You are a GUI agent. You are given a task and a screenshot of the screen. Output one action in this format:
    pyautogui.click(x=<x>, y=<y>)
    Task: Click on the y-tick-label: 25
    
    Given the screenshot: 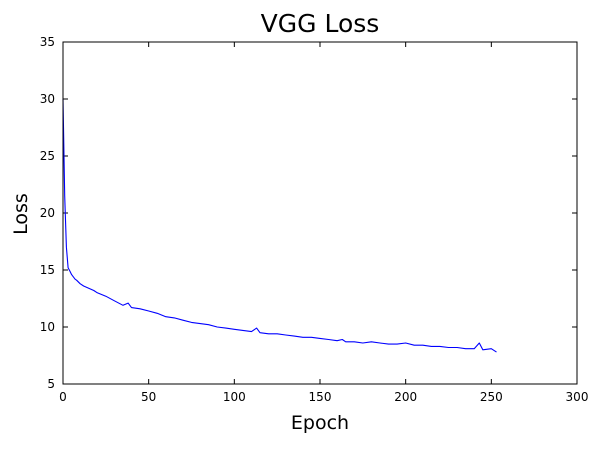 What is the action you would take?
    pyautogui.click(x=47, y=156)
    